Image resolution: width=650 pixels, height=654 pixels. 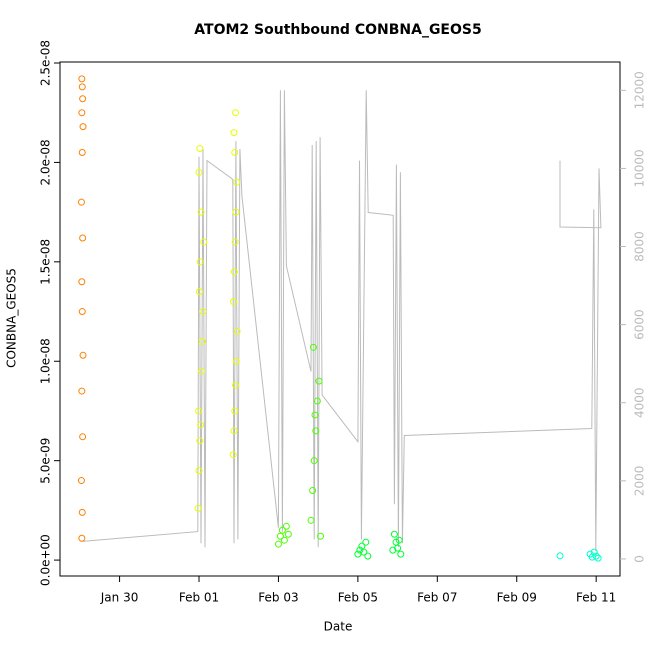 What do you see at coordinates (199, 598) in the screenshot?
I see `x-tick-label: Feb 01` at bounding box center [199, 598].